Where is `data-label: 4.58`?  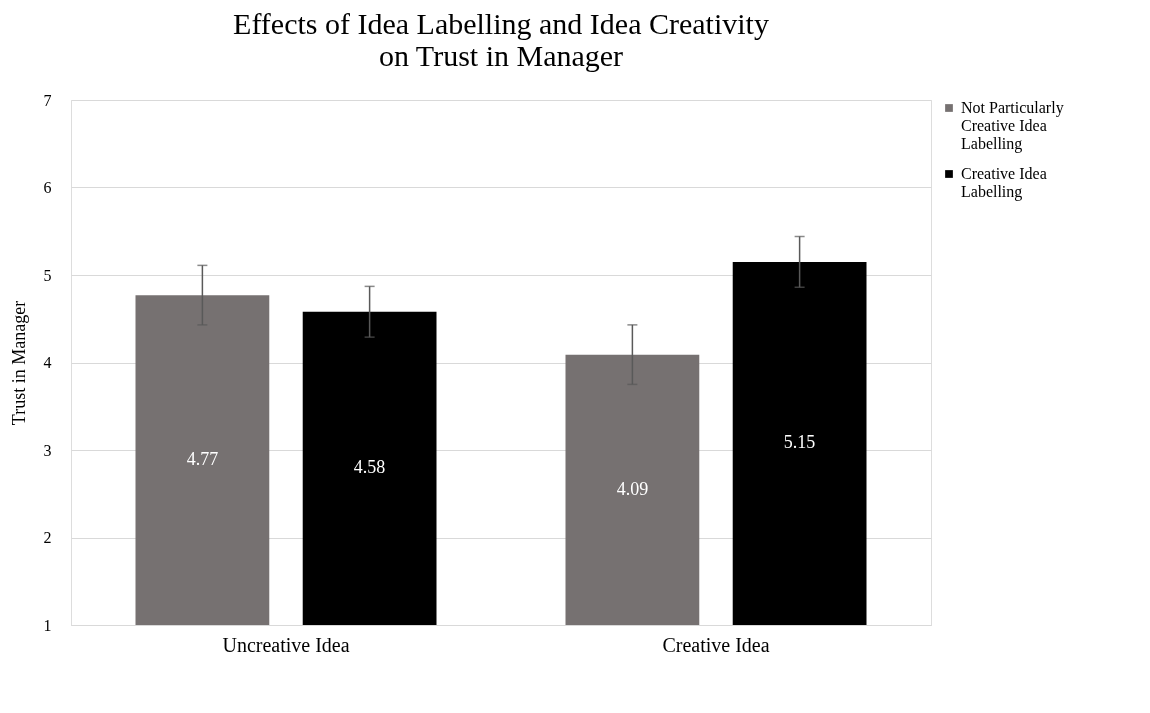
data-label: 4.58 is located at coordinates (369, 467).